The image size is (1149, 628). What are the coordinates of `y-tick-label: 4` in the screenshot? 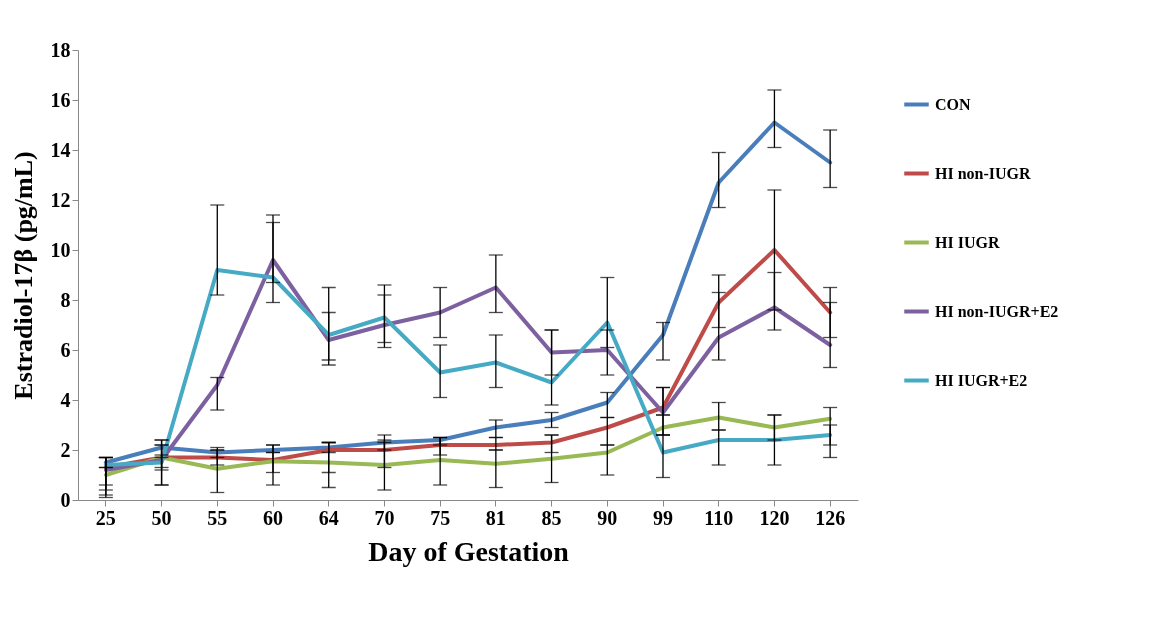 It's located at (65, 399).